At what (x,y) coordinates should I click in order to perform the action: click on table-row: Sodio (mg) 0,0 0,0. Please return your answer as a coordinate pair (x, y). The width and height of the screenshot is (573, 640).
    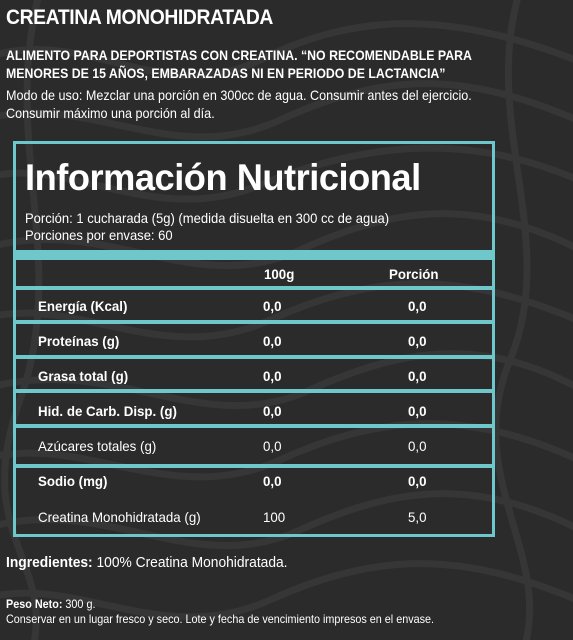
    Looking at the image, I should click on (254, 481).